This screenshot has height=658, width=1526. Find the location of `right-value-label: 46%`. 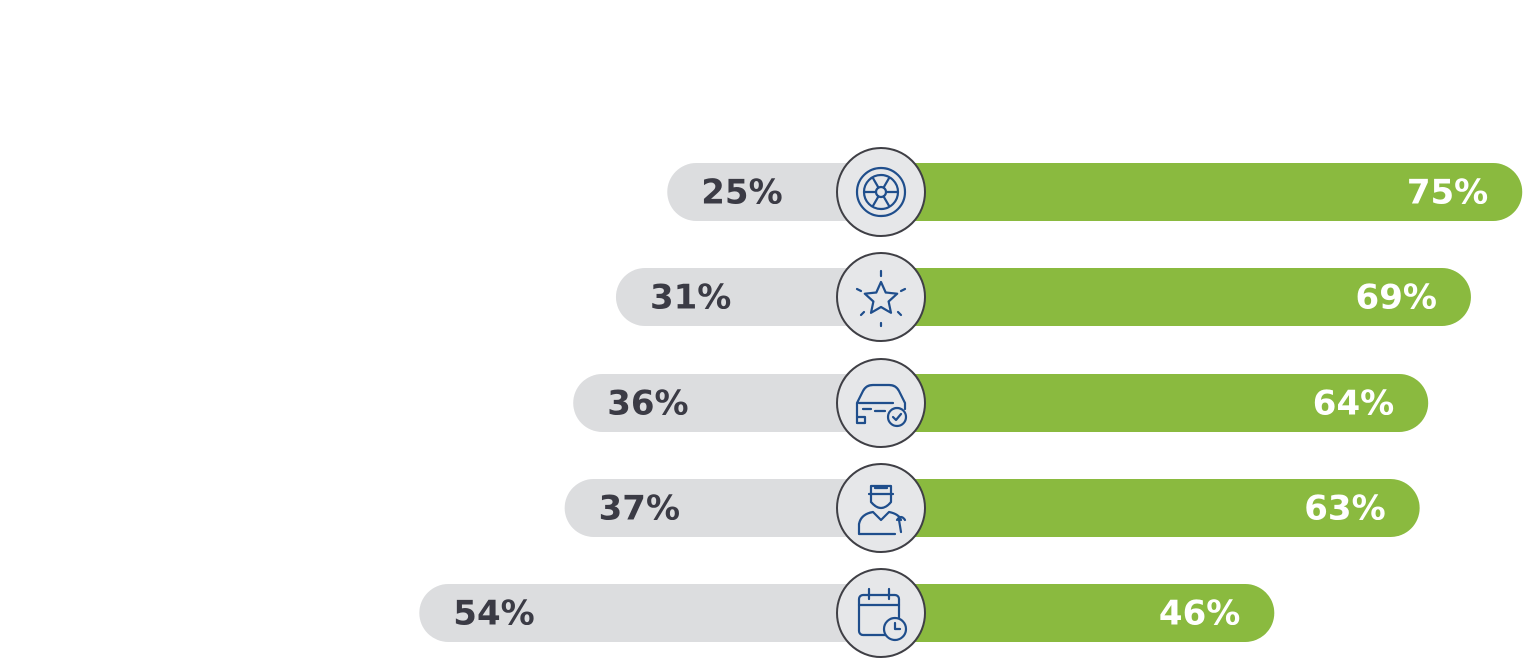

right-value-label: 46% is located at coordinates (1199, 614).